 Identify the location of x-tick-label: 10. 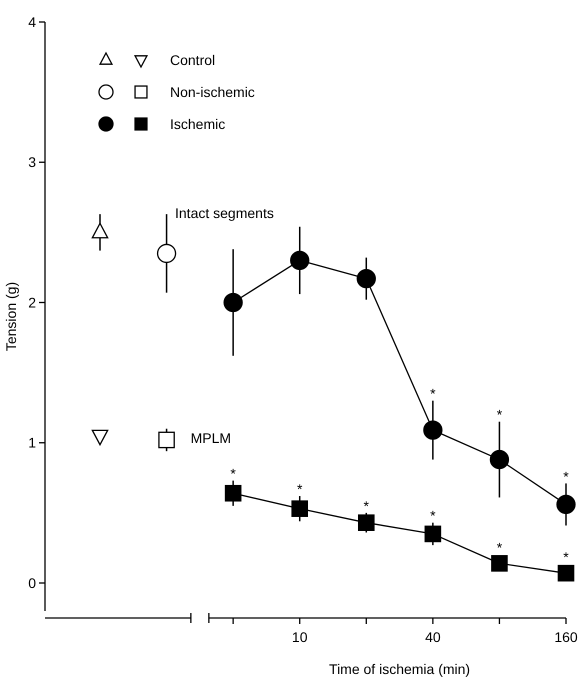
(300, 637).